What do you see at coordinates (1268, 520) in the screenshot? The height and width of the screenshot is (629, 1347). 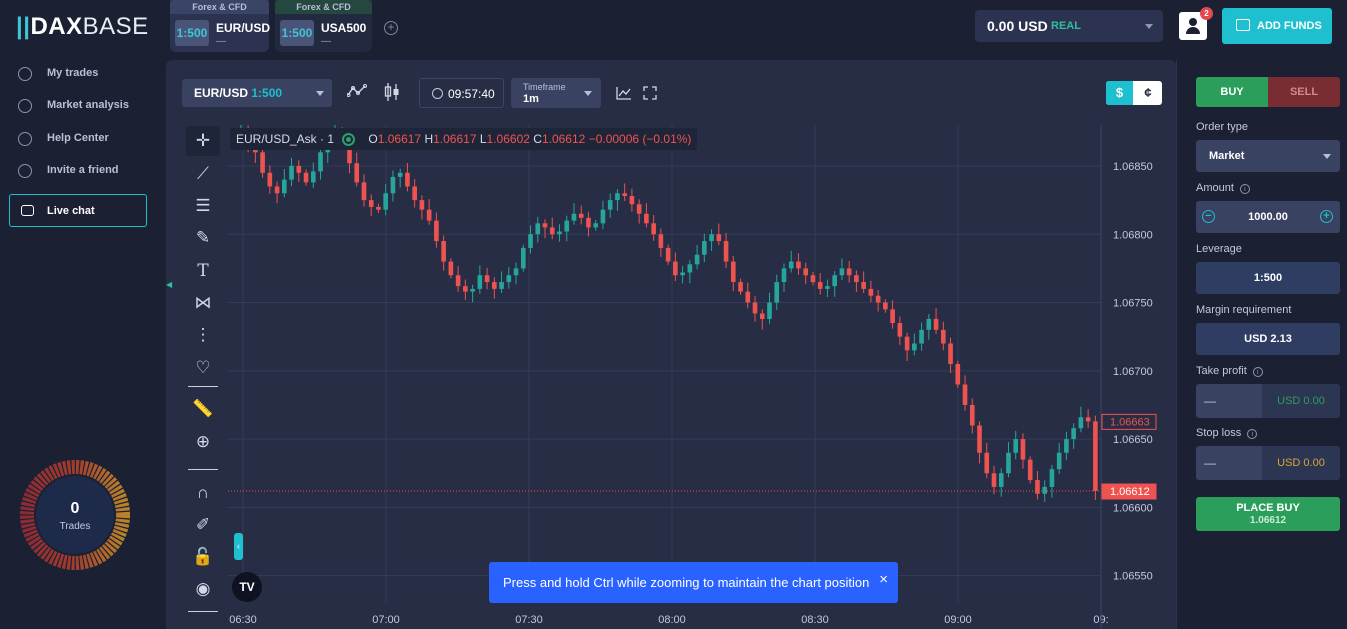 I see `place-buy-price: 1.06612` at bounding box center [1268, 520].